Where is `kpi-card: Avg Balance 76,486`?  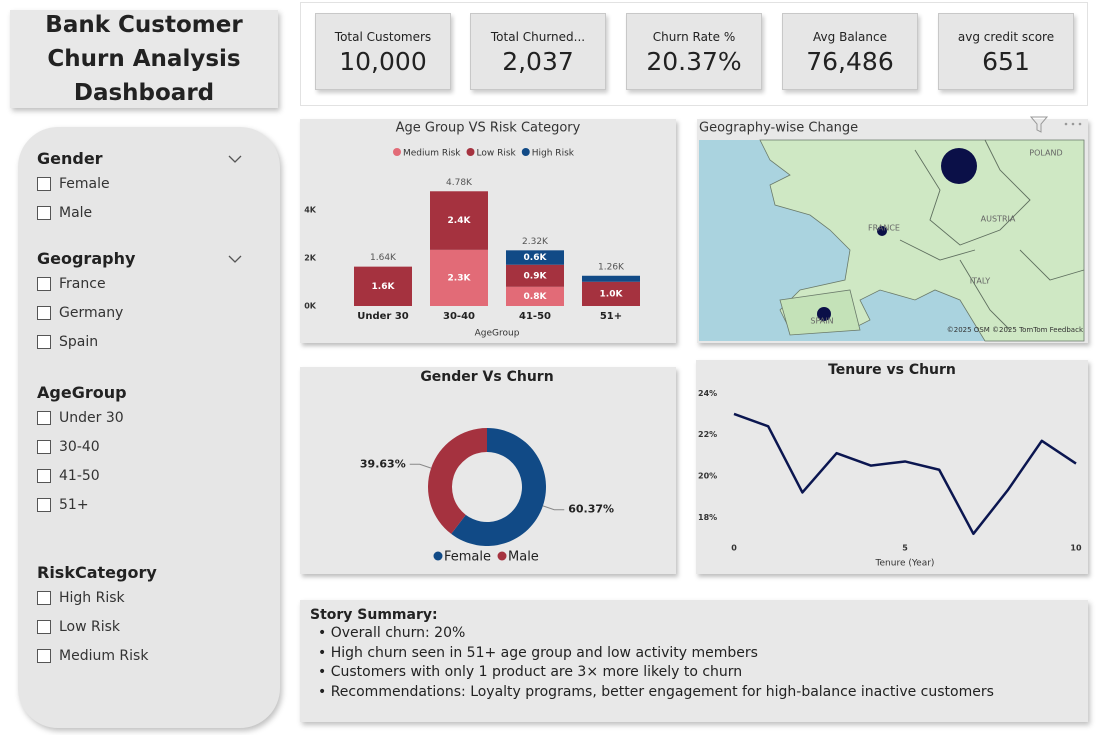 kpi-card: Avg Balance 76,486 is located at coordinates (850, 51).